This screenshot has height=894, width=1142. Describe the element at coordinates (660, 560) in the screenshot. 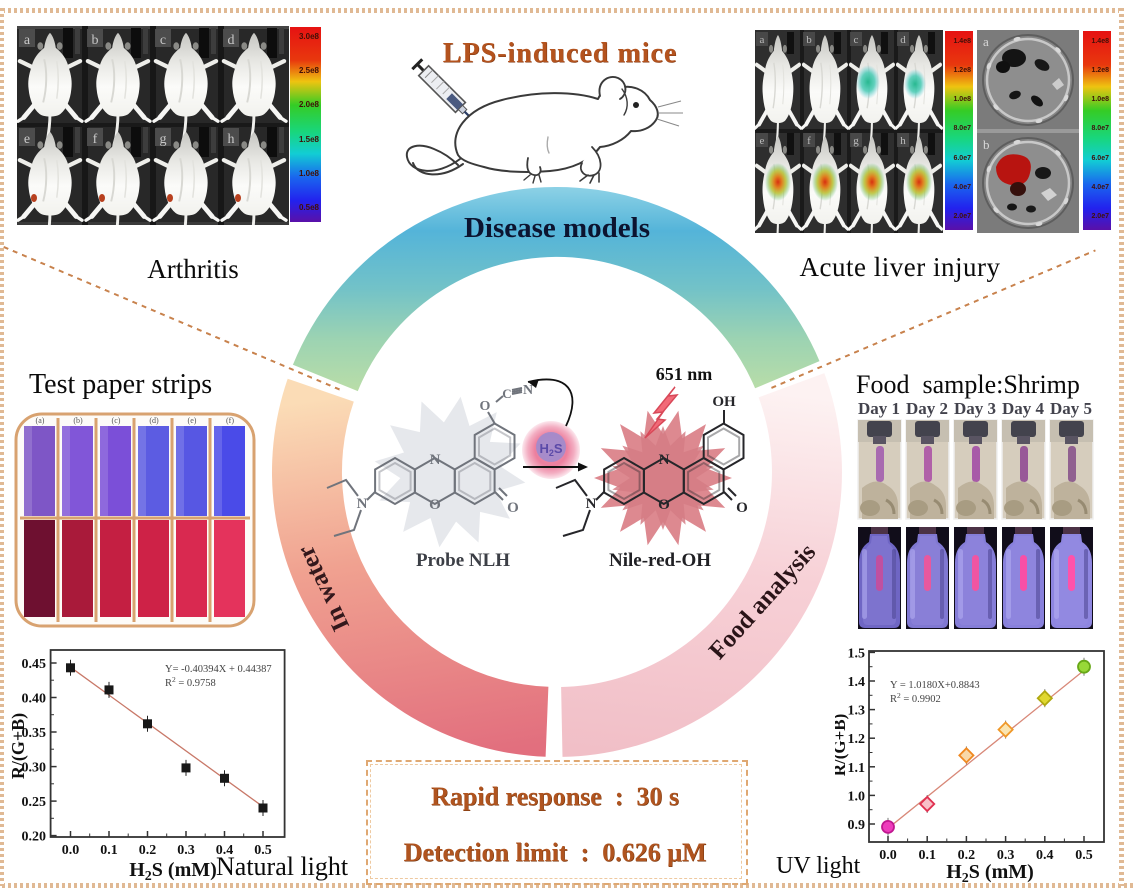

I see `svg-text: Nile-red-OH` at that location.